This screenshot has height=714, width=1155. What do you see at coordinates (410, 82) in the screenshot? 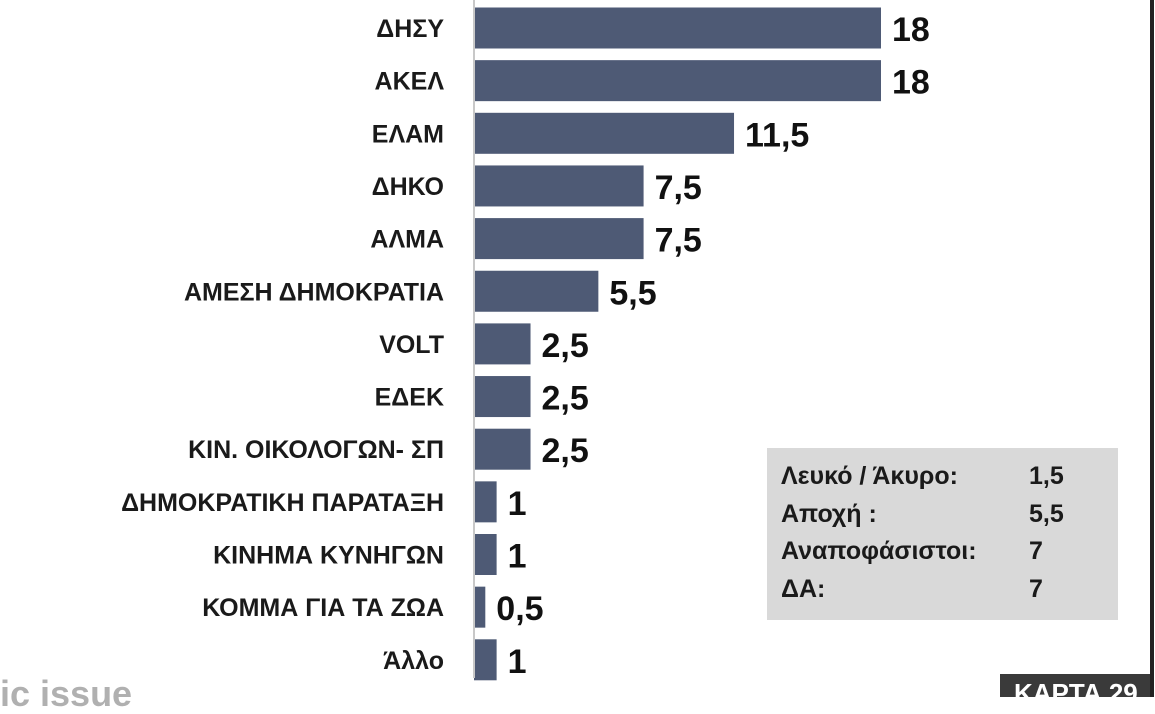
I see `category-label: ΑΚΕΛ` at bounding box center [410, 82].